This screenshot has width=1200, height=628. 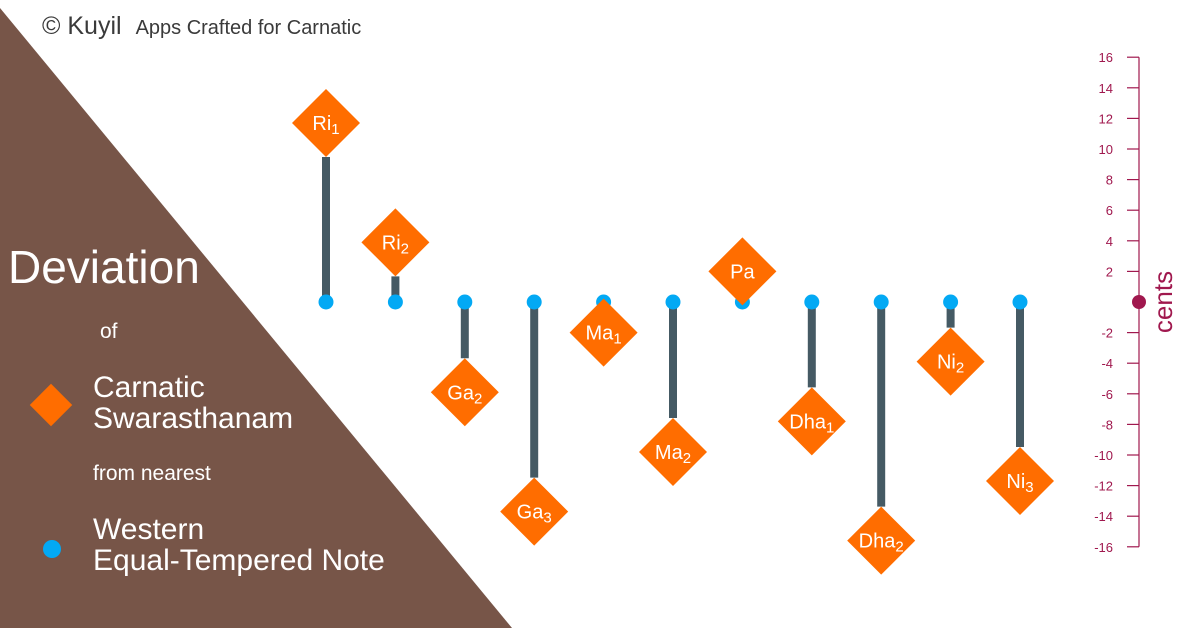 What do you see at coordinates (1103, 455) in the screenshot?
I see `y-tick-label: -10` at bounding box center [1103, 455].